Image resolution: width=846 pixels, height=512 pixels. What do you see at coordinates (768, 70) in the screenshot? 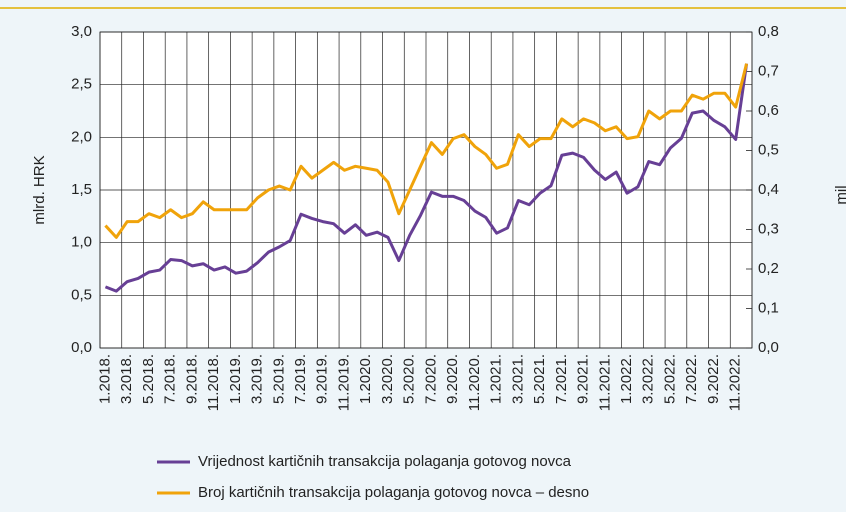
I see `y2-tick-label: 0,7` at bounding box center [768, 70].